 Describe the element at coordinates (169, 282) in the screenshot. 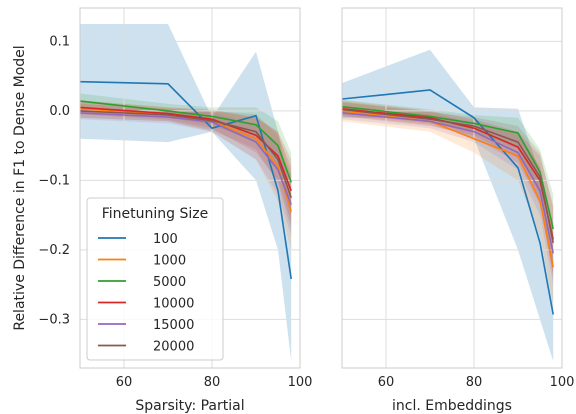

I see `legend-label-5000: 5000` at that location.